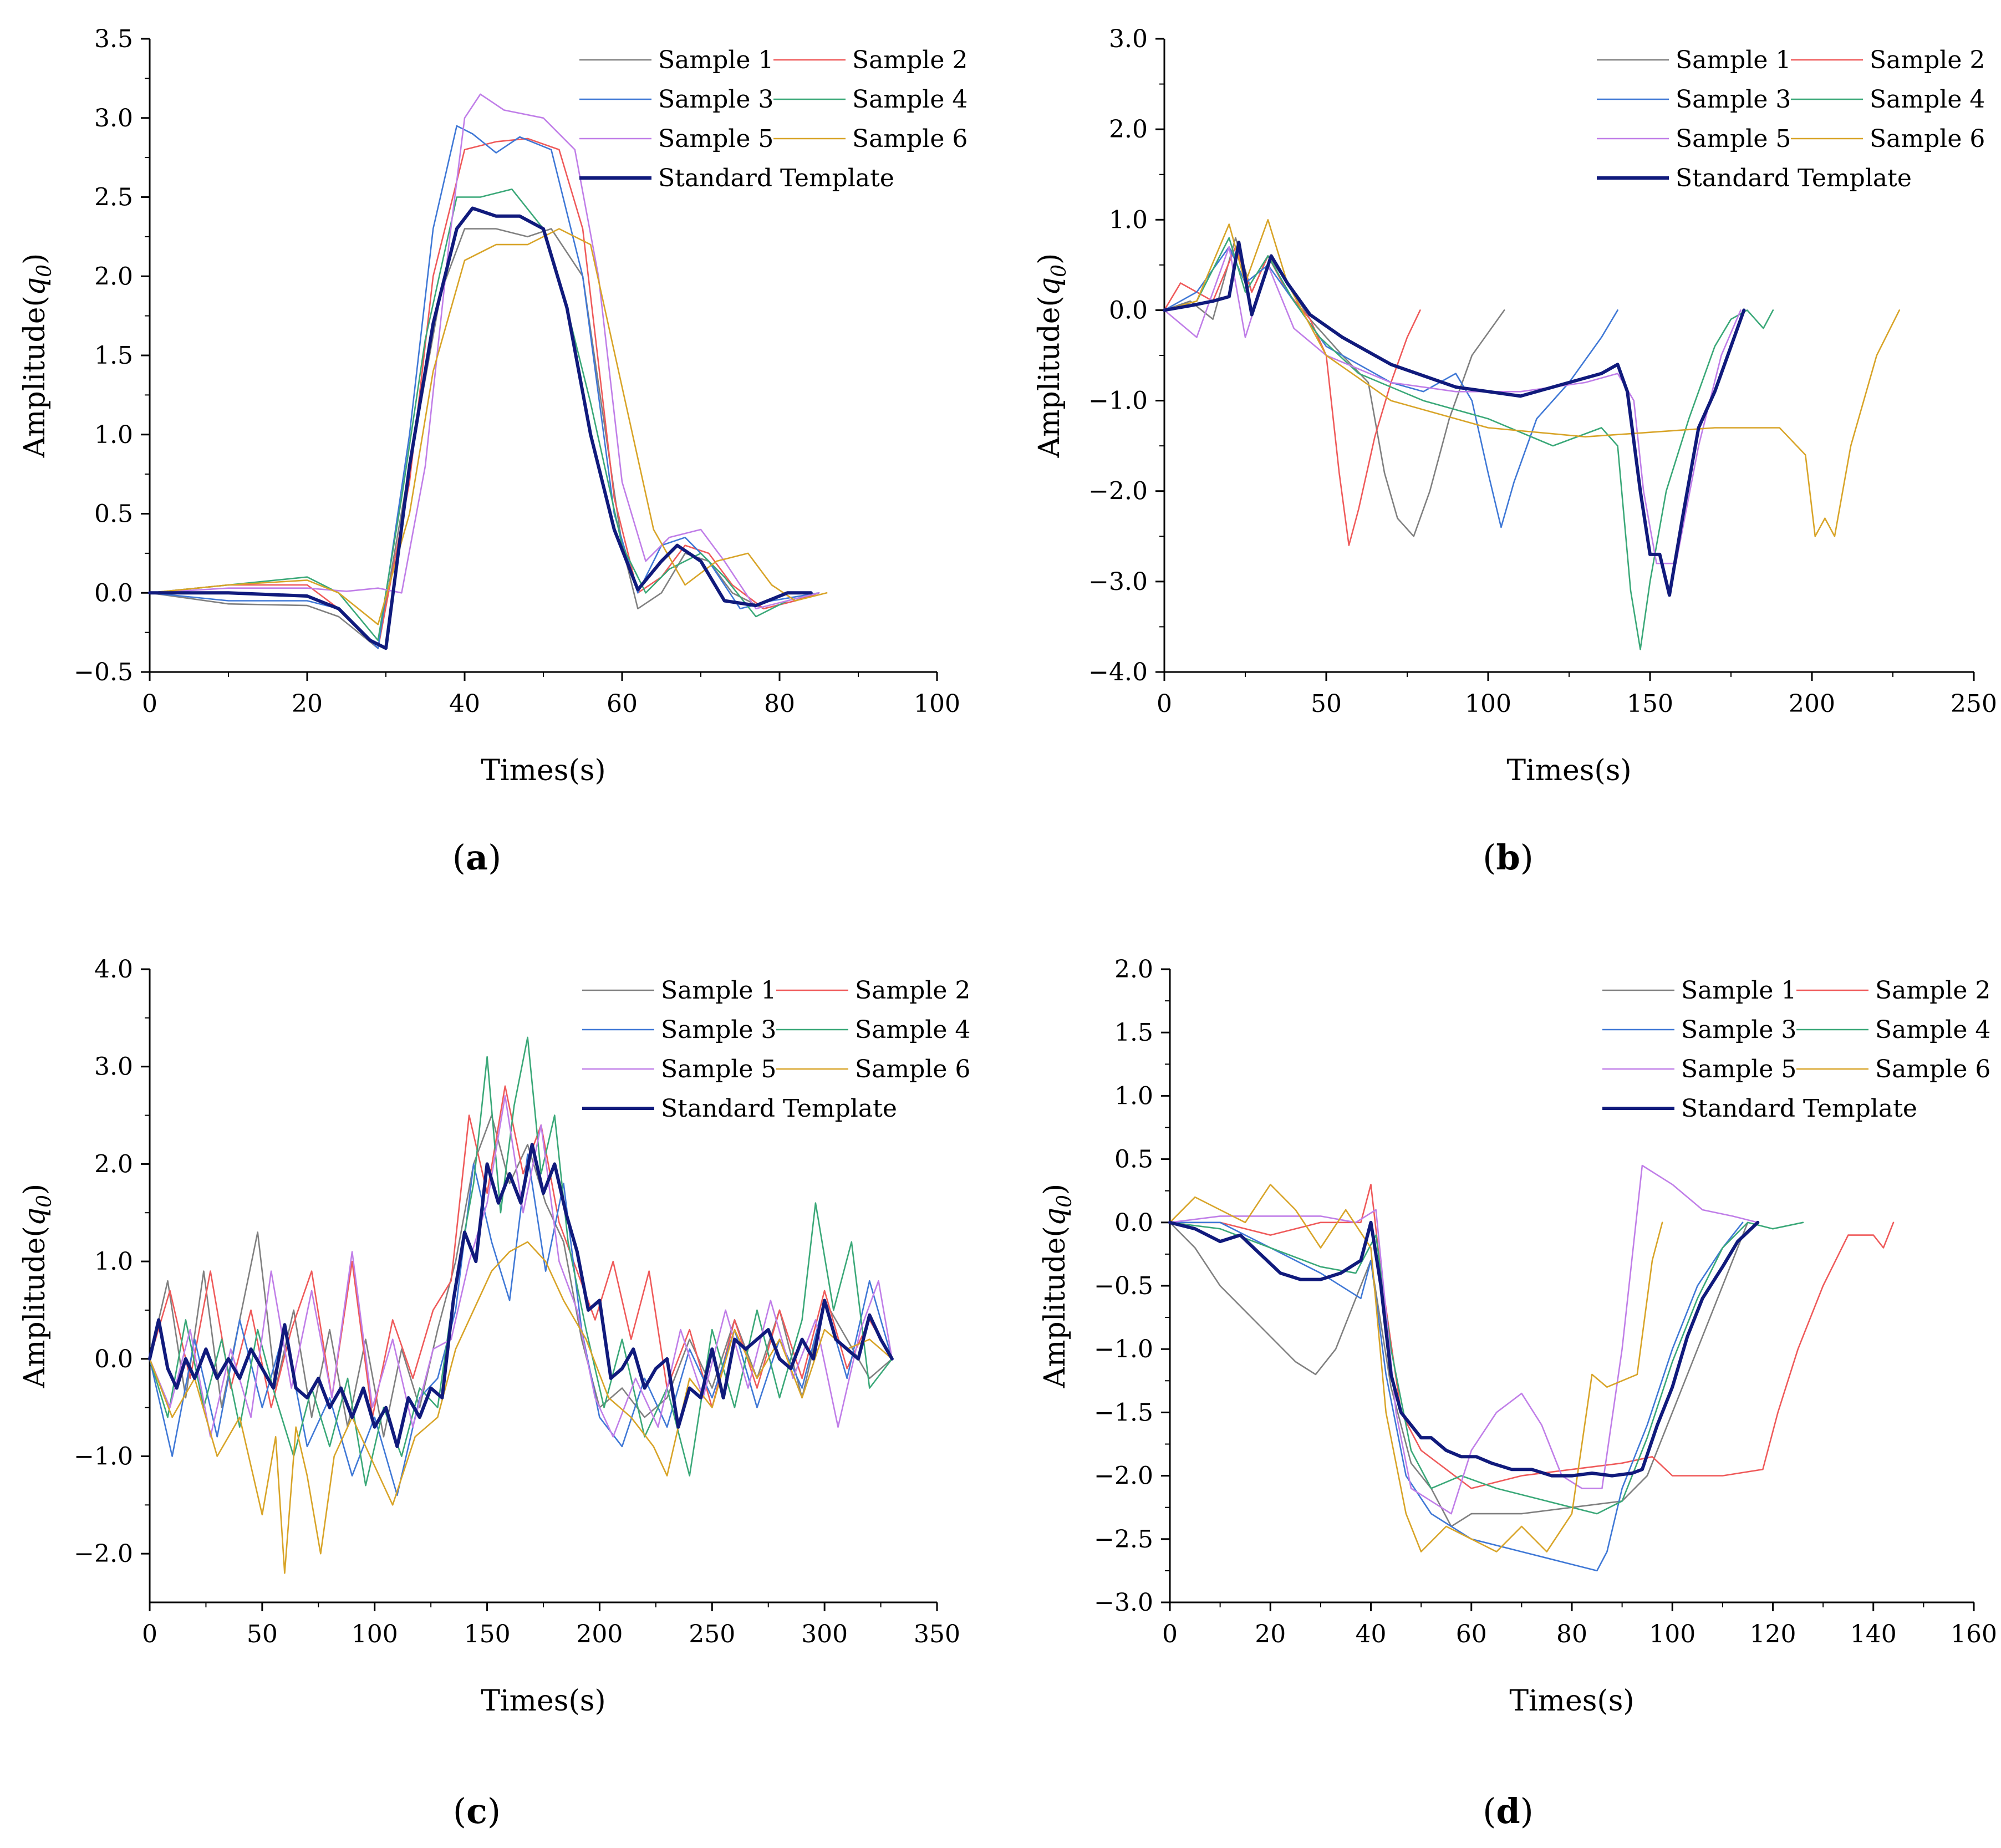 The width and height of the screenshot is (2001, 1848). Describe the element at coordinates (1123, 1539) in the screenshot. I see `y-tick-label: −2.5` at that location.